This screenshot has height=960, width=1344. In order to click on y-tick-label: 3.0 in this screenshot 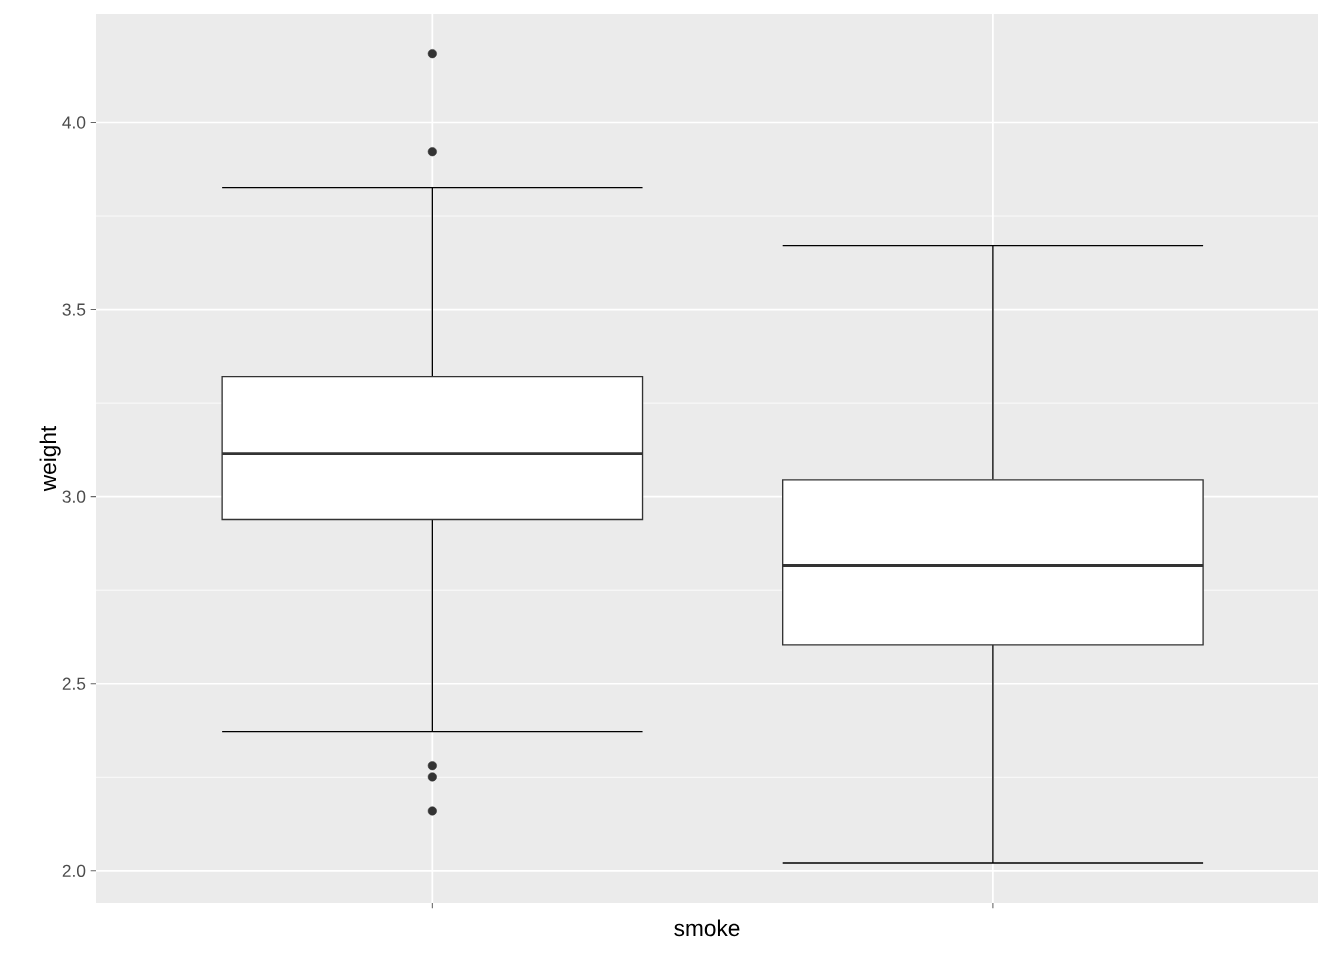, I will do `click(74, 496)`.